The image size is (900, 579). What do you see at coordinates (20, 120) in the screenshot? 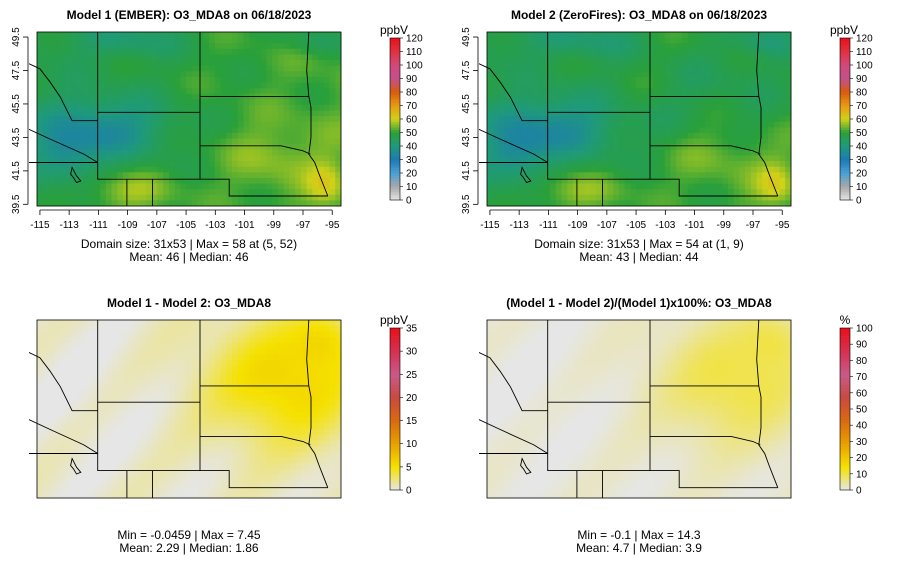
I see `y-axis: 39.541.543.545.547.549.5` at bounding box center [20, 120].